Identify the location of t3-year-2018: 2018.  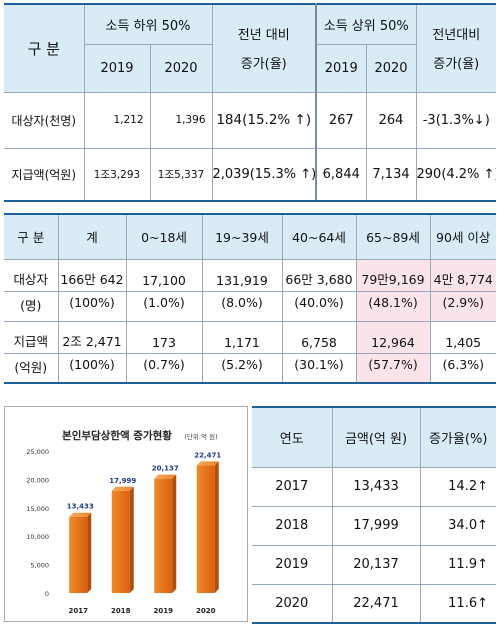
(292, 525).